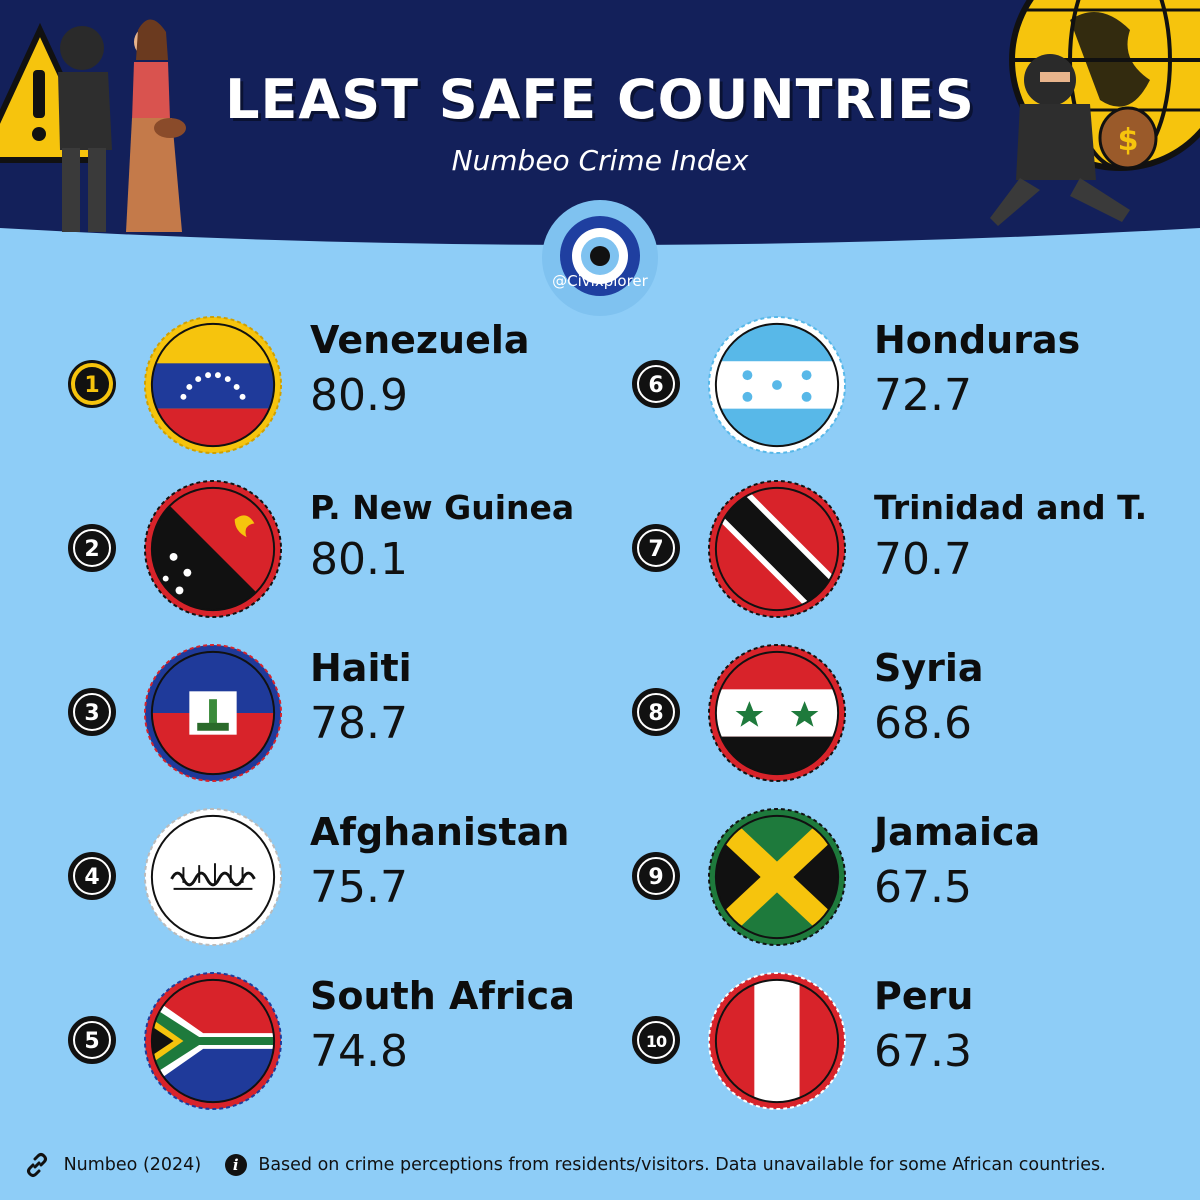  I want to click on country-name: P. New Guinea, so click(442, 507).